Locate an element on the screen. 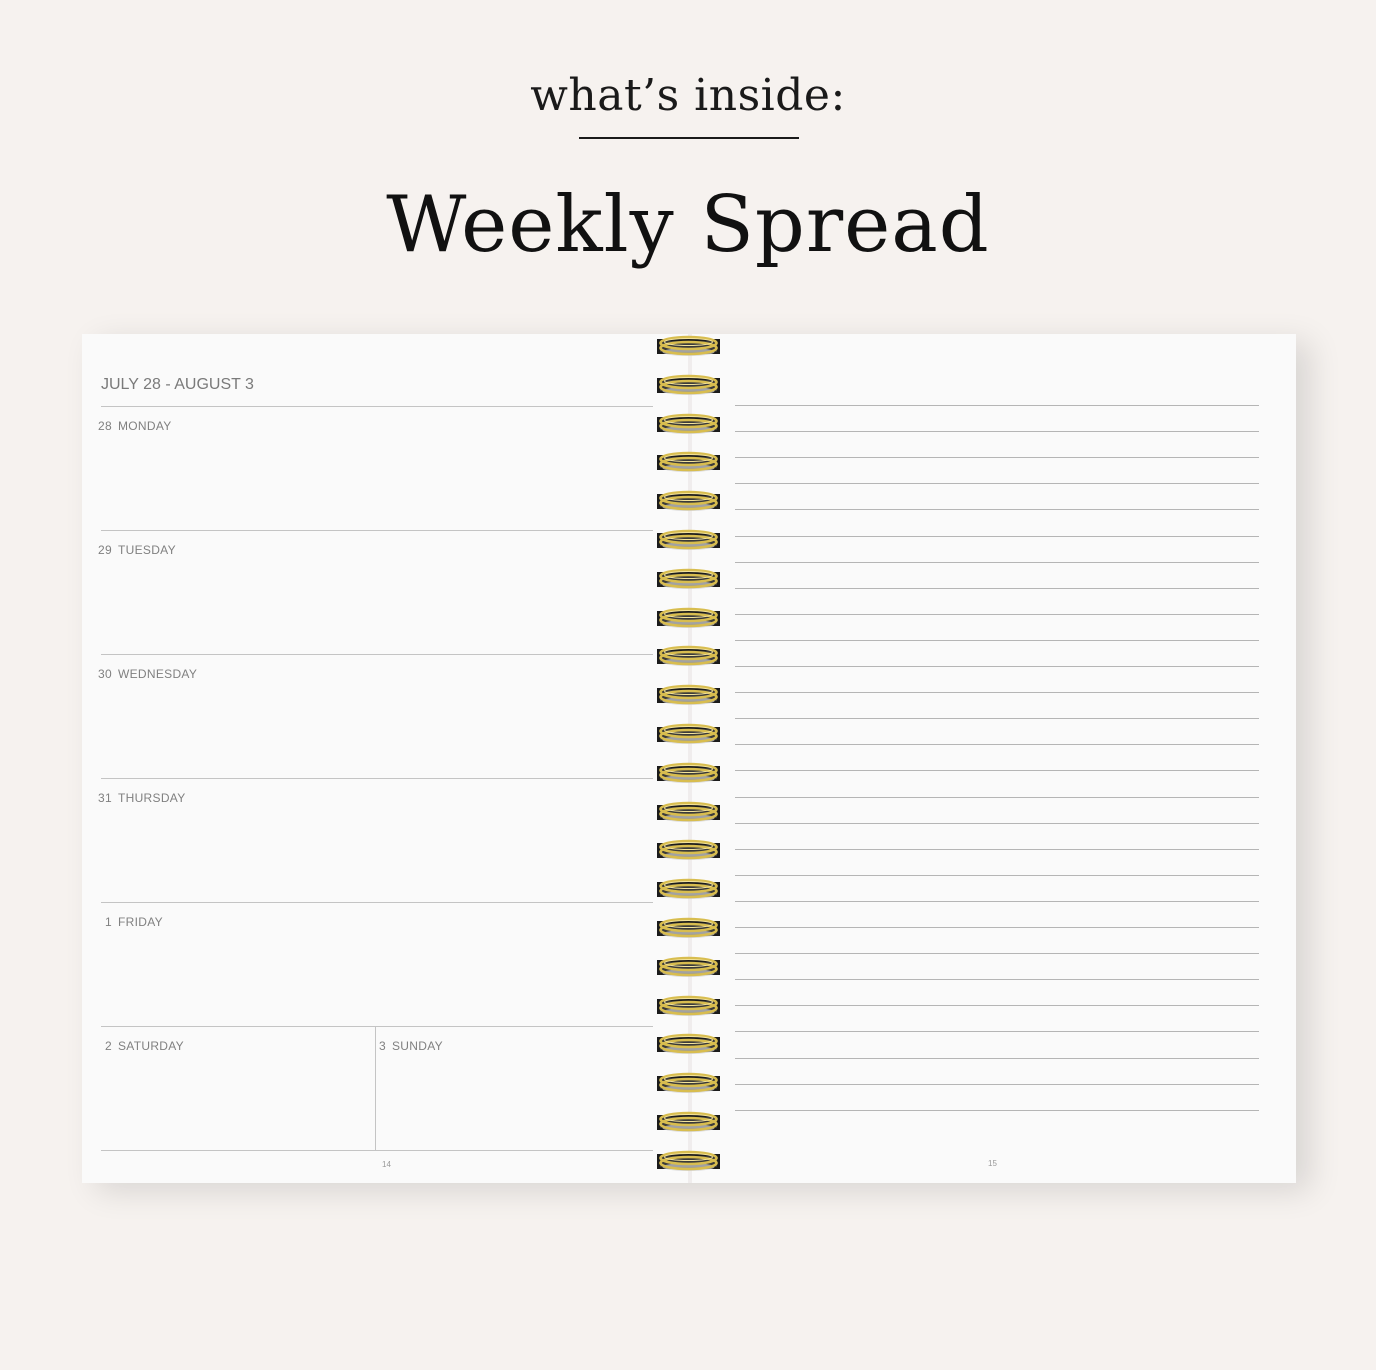  page-title: Weekly Spread is located at coordinates (688, 225).